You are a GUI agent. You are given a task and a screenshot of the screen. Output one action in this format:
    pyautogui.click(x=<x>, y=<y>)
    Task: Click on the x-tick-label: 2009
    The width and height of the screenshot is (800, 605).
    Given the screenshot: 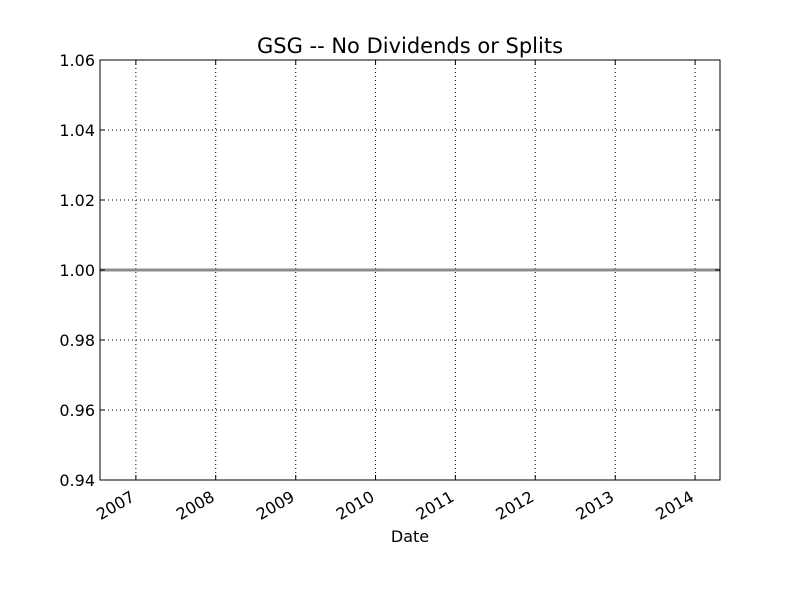 What is the action you would take?
    pyautogui.click(x=275, y=505)
    